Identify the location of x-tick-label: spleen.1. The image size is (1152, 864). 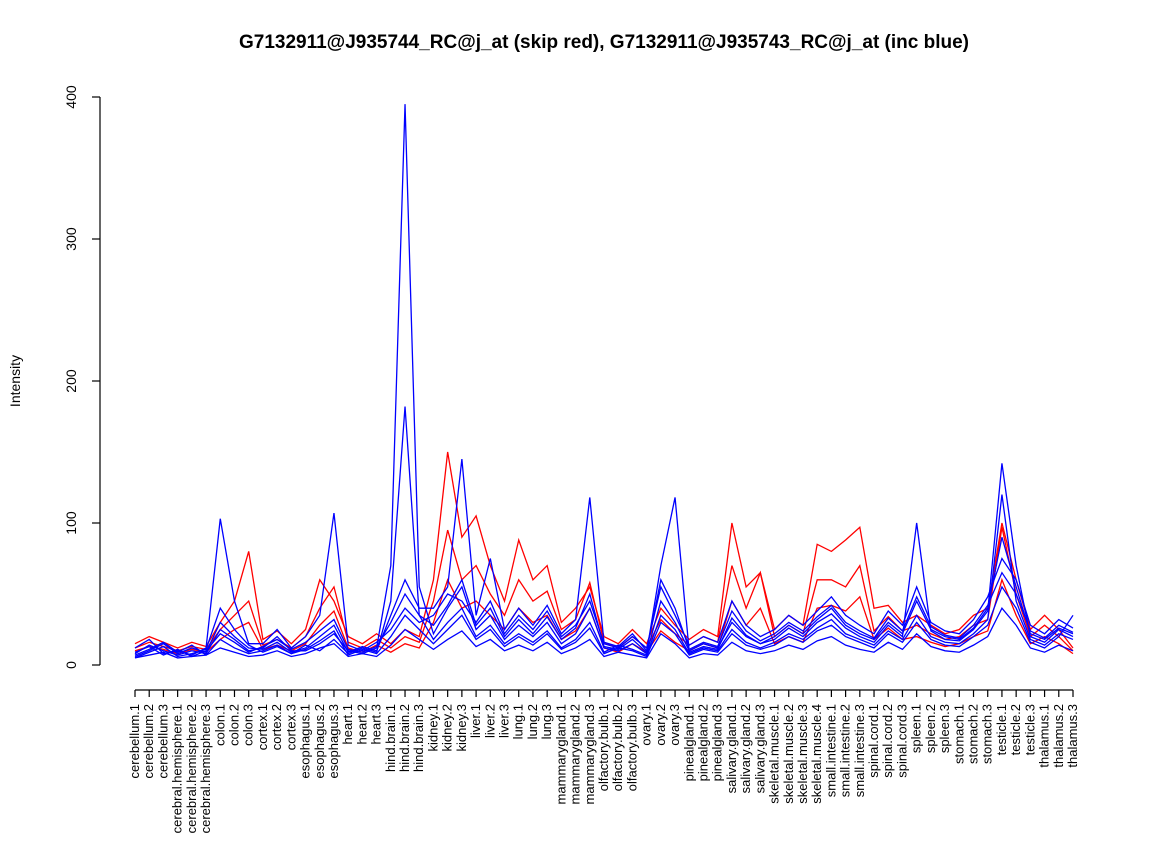
(916, 728).